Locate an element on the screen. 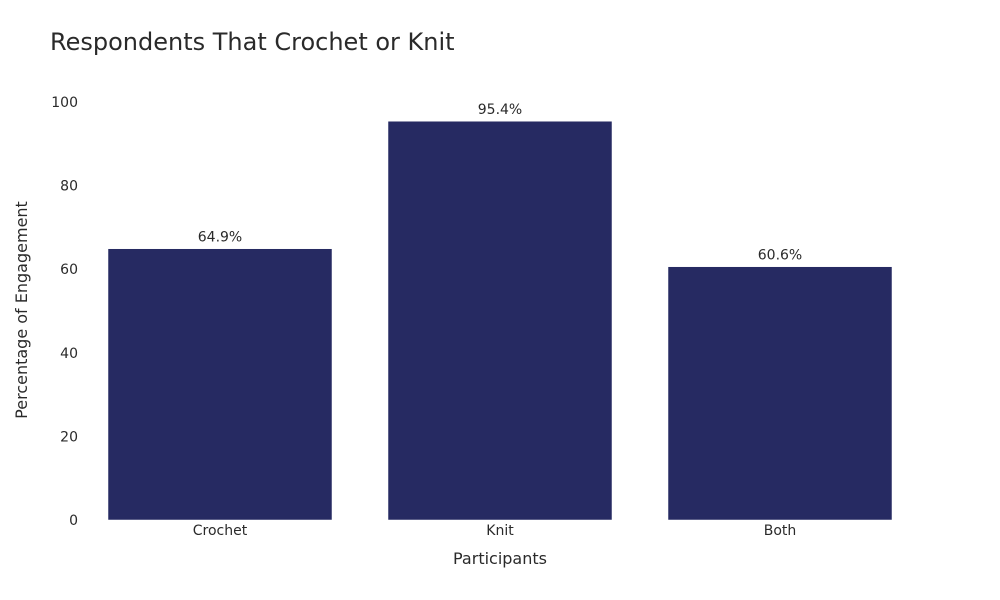 The image size is (1000, 600). y-tick-label: 0 is located at coordinates (73, 521).